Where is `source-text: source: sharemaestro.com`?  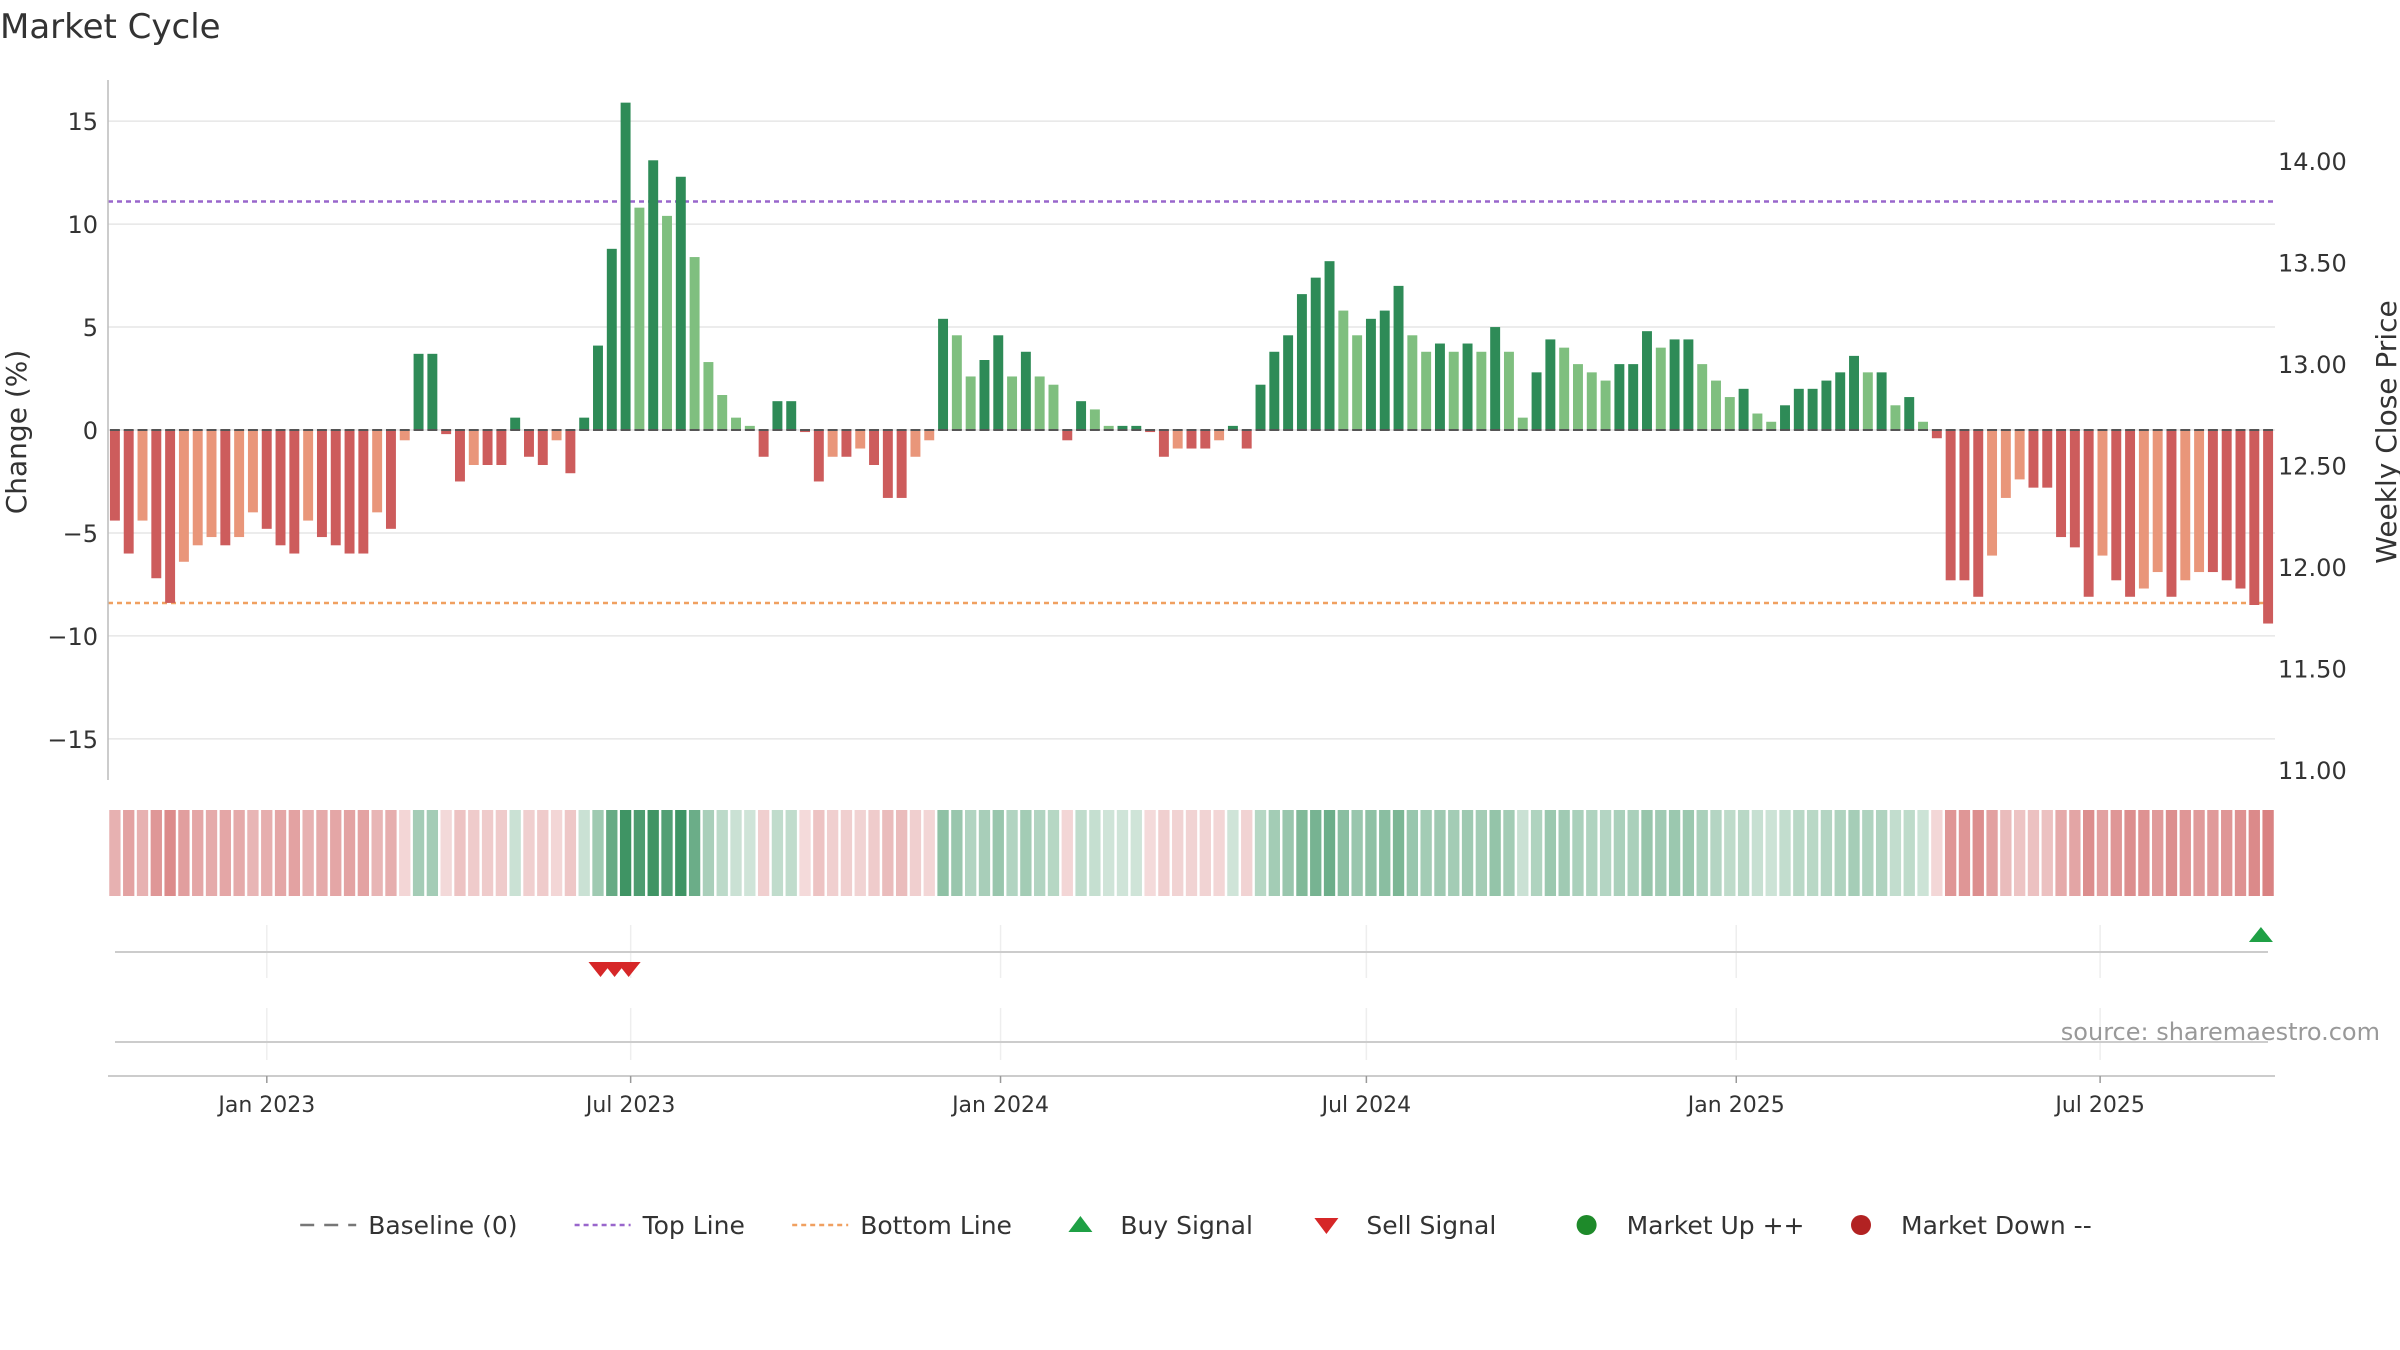 source-text: source: sharemaestro.com is located at coordinates (2220, 1032).